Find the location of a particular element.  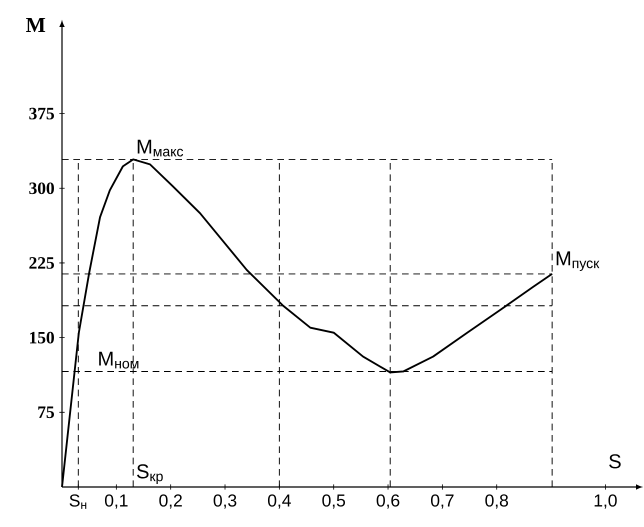

x-tick-label: 0,2 is located at coordinates (170, 501).